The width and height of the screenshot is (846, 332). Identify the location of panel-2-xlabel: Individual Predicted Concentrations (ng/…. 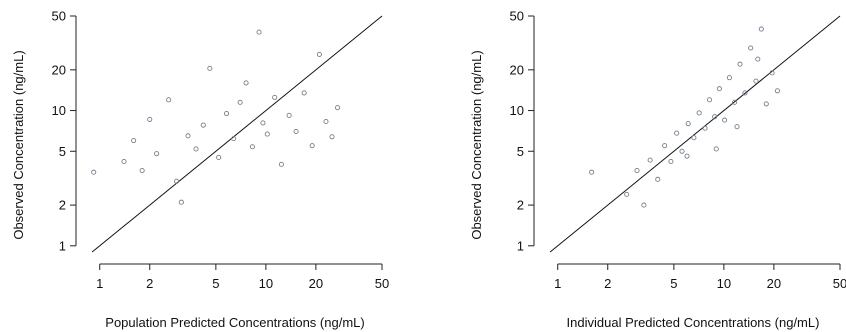
(693, 322).